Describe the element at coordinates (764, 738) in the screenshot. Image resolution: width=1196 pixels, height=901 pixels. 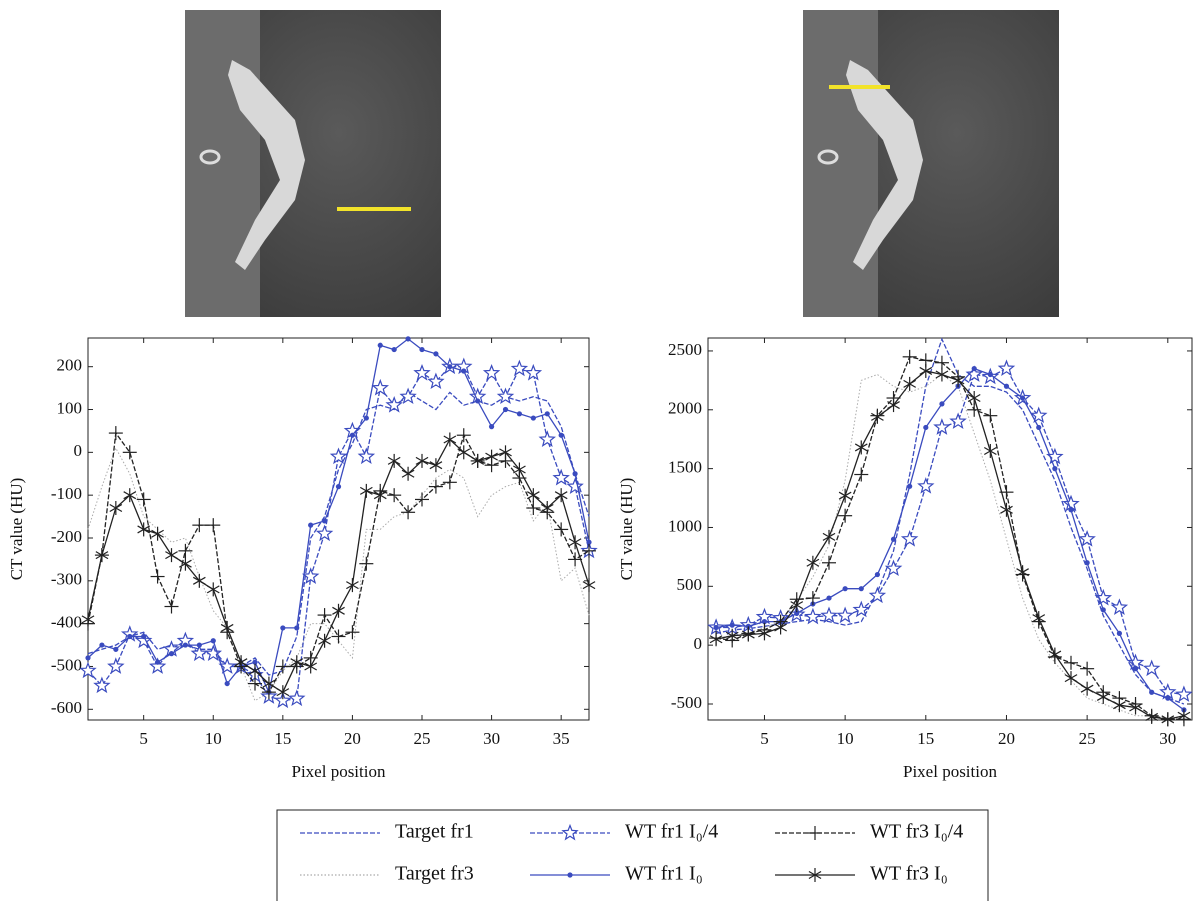
I see `x-tick-label: 5` at that location.